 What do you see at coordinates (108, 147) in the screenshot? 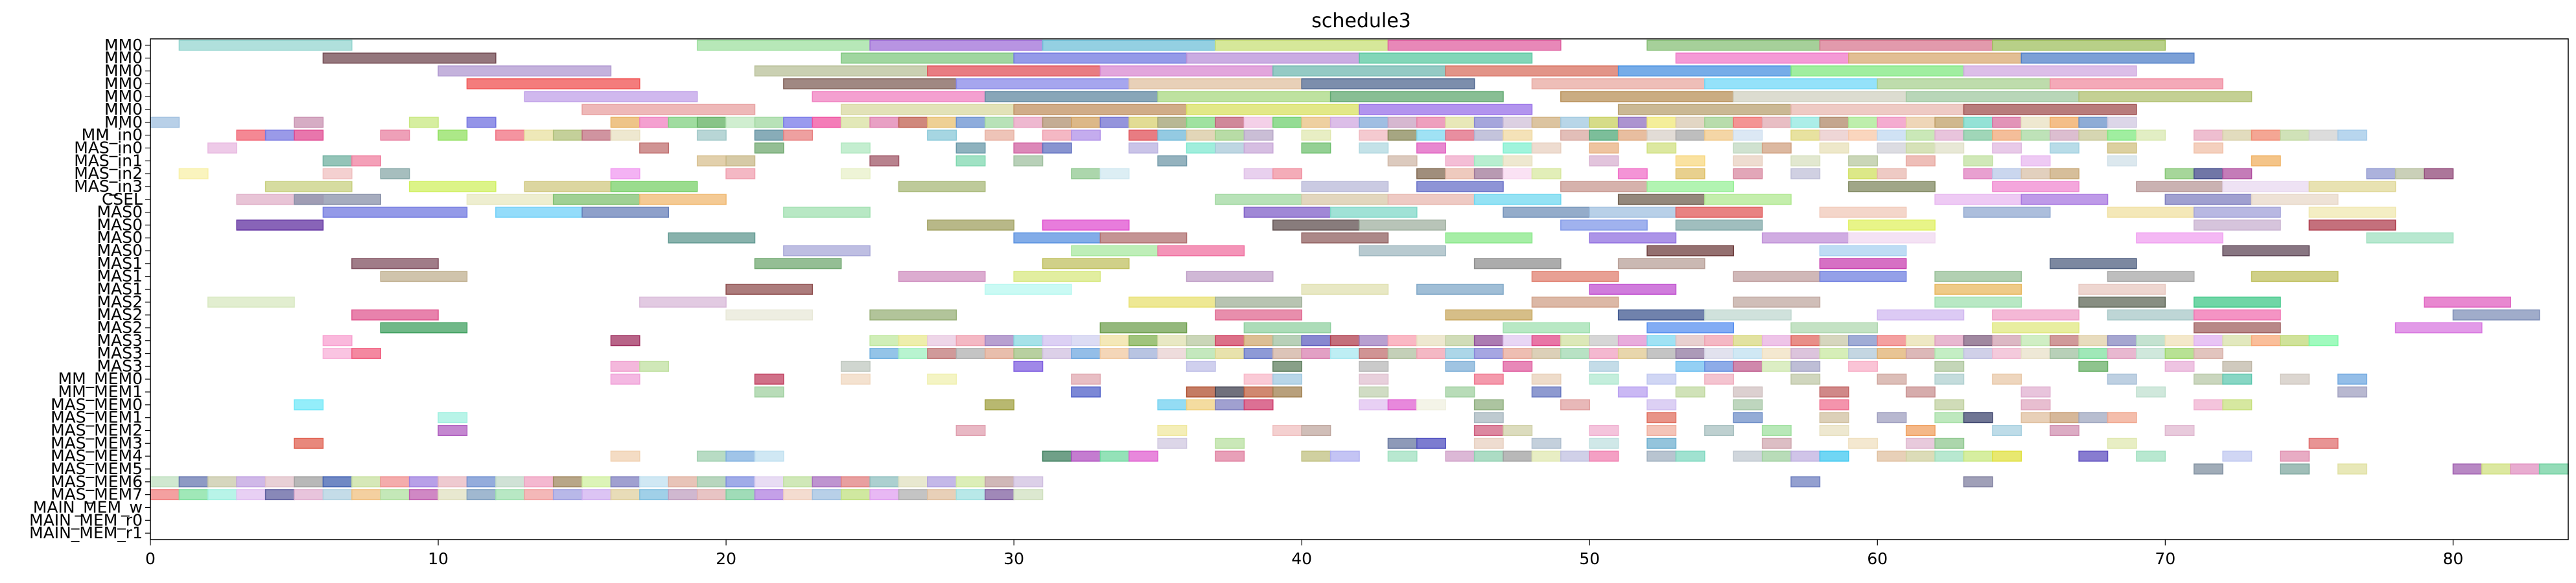
I see `y-tick-label: MAS_in0` at bounding box center [108, 147].